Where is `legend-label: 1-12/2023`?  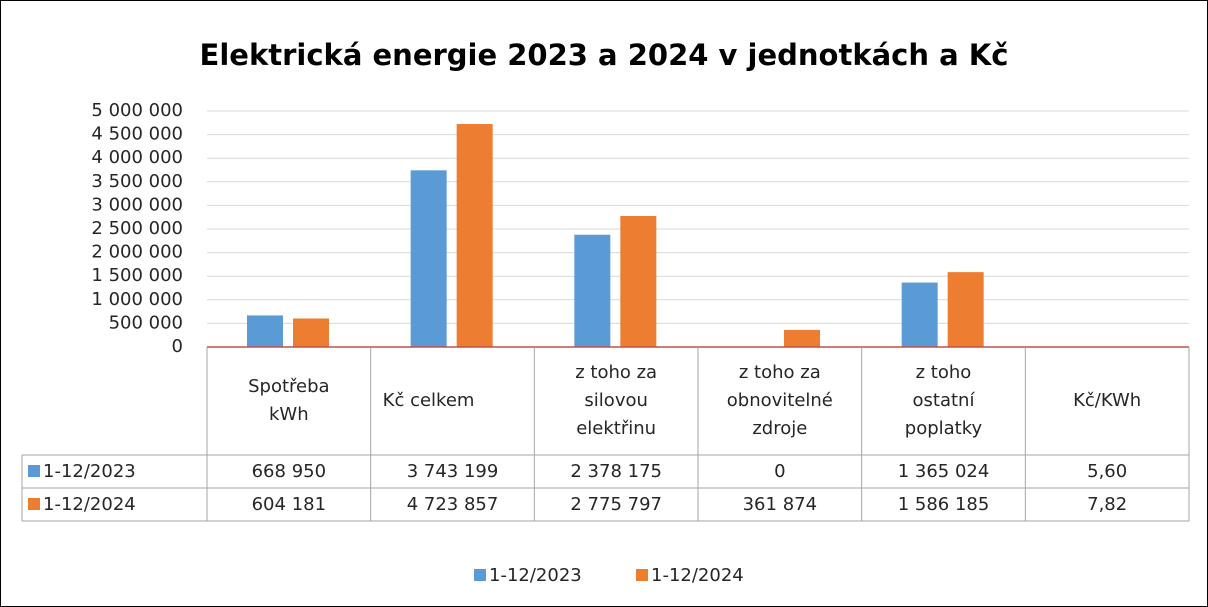 legend-label: 1-12/2023 is located at coordinates (535, 575).